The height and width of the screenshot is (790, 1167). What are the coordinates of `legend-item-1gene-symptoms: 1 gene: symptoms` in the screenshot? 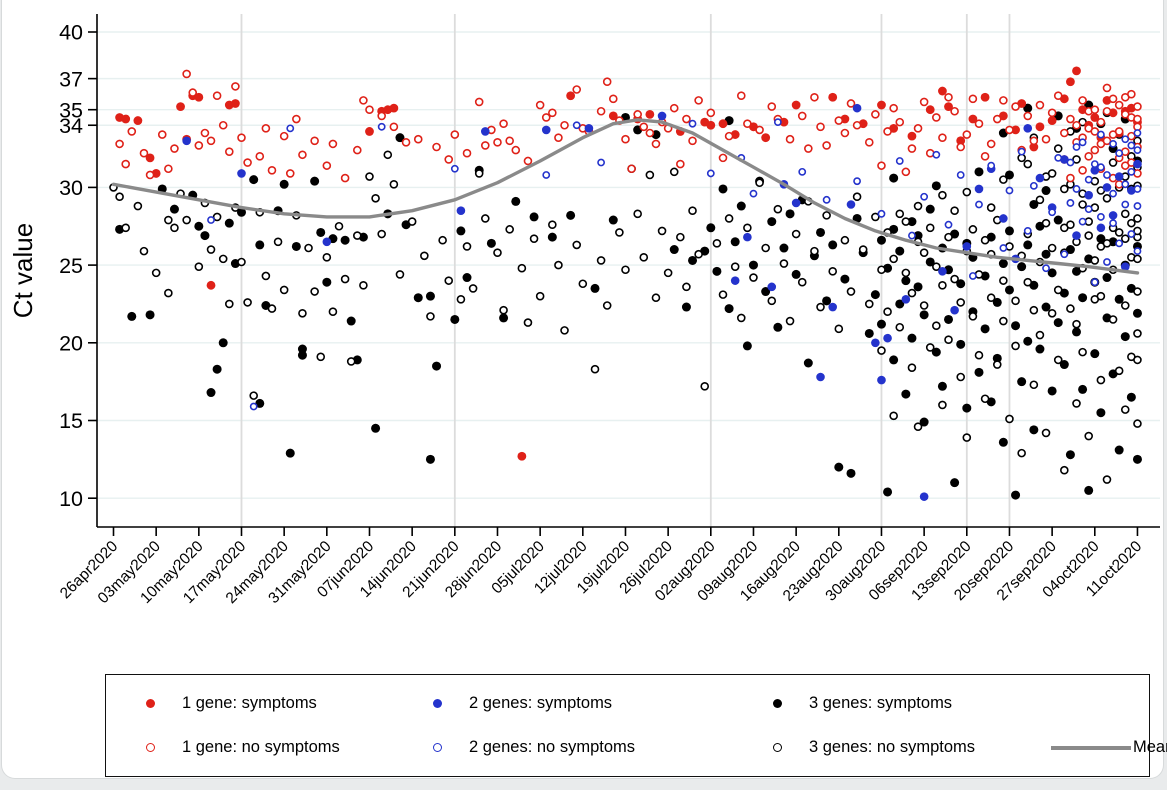 It's located at (289, 703).